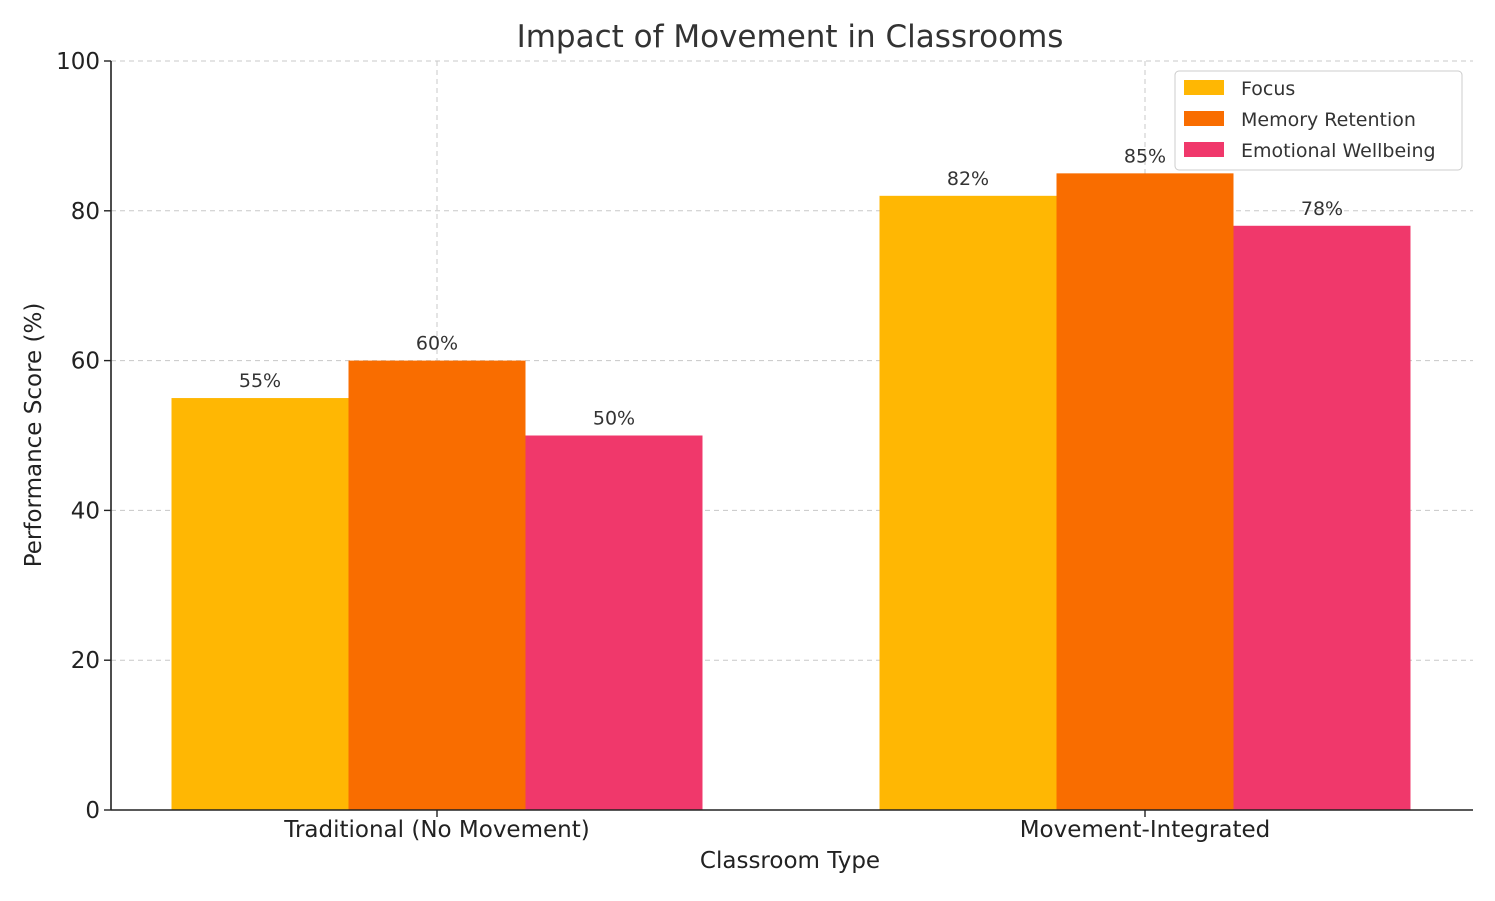 This screenshot has width=1495, height=901. I want to click on x-tick-label: Movement-Integrated, so click(1145, 830).